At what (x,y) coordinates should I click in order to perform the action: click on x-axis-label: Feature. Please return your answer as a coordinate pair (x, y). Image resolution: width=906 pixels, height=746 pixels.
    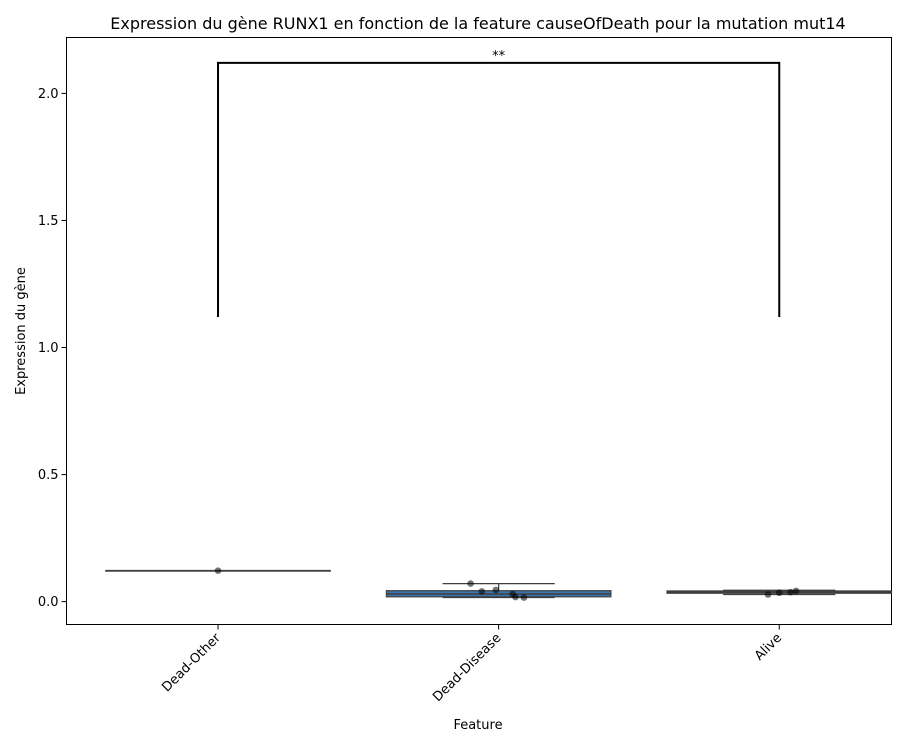
    Looking at the image, I should click on (477, 725).